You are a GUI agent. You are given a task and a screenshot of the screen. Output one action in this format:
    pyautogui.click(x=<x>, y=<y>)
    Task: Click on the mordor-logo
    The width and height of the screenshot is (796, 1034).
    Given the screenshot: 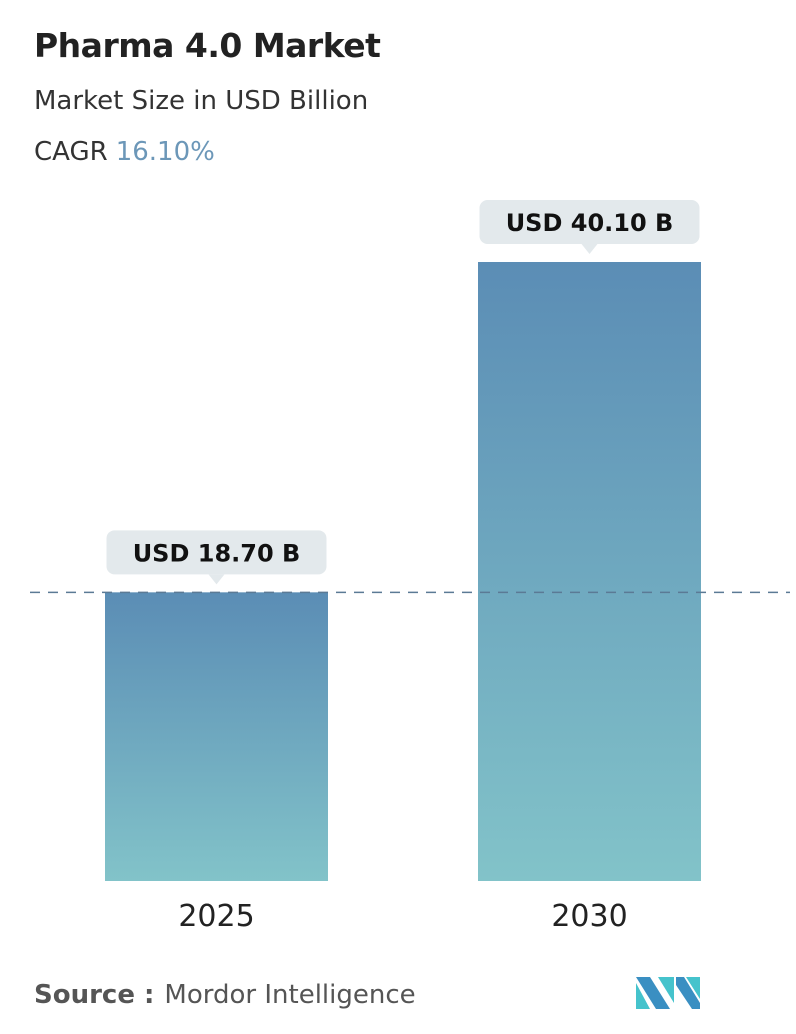 What is the action you would take?
    pyautogui.click(x=668, y=993)
    